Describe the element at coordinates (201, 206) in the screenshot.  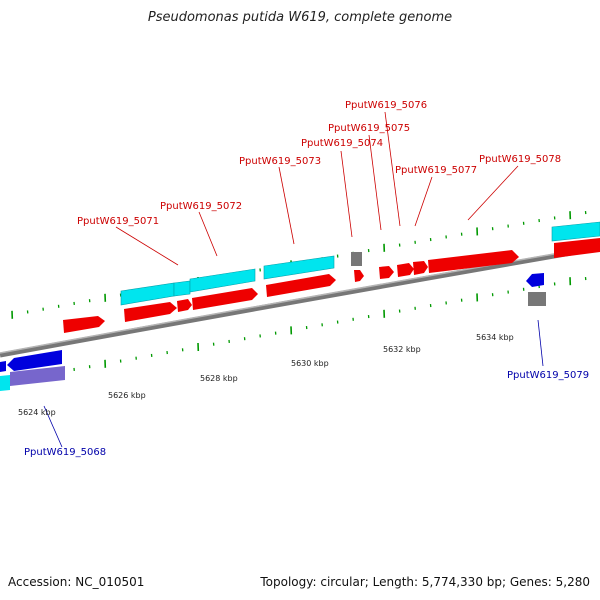
I see `gene-label: PputW619_5072` at that location.